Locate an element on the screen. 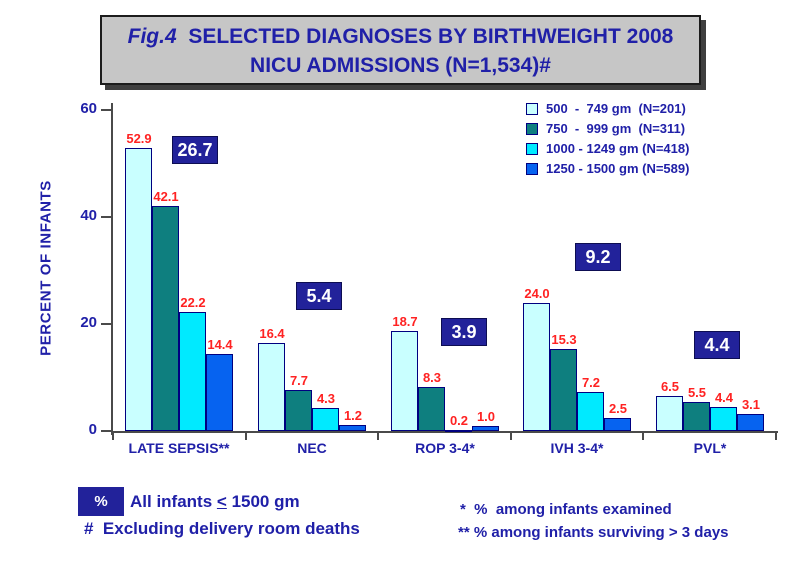 This screenshot has width=800, height=572. legend-label: 1000 - 1249 gm (N=418) is located at coordinates (618, 148).